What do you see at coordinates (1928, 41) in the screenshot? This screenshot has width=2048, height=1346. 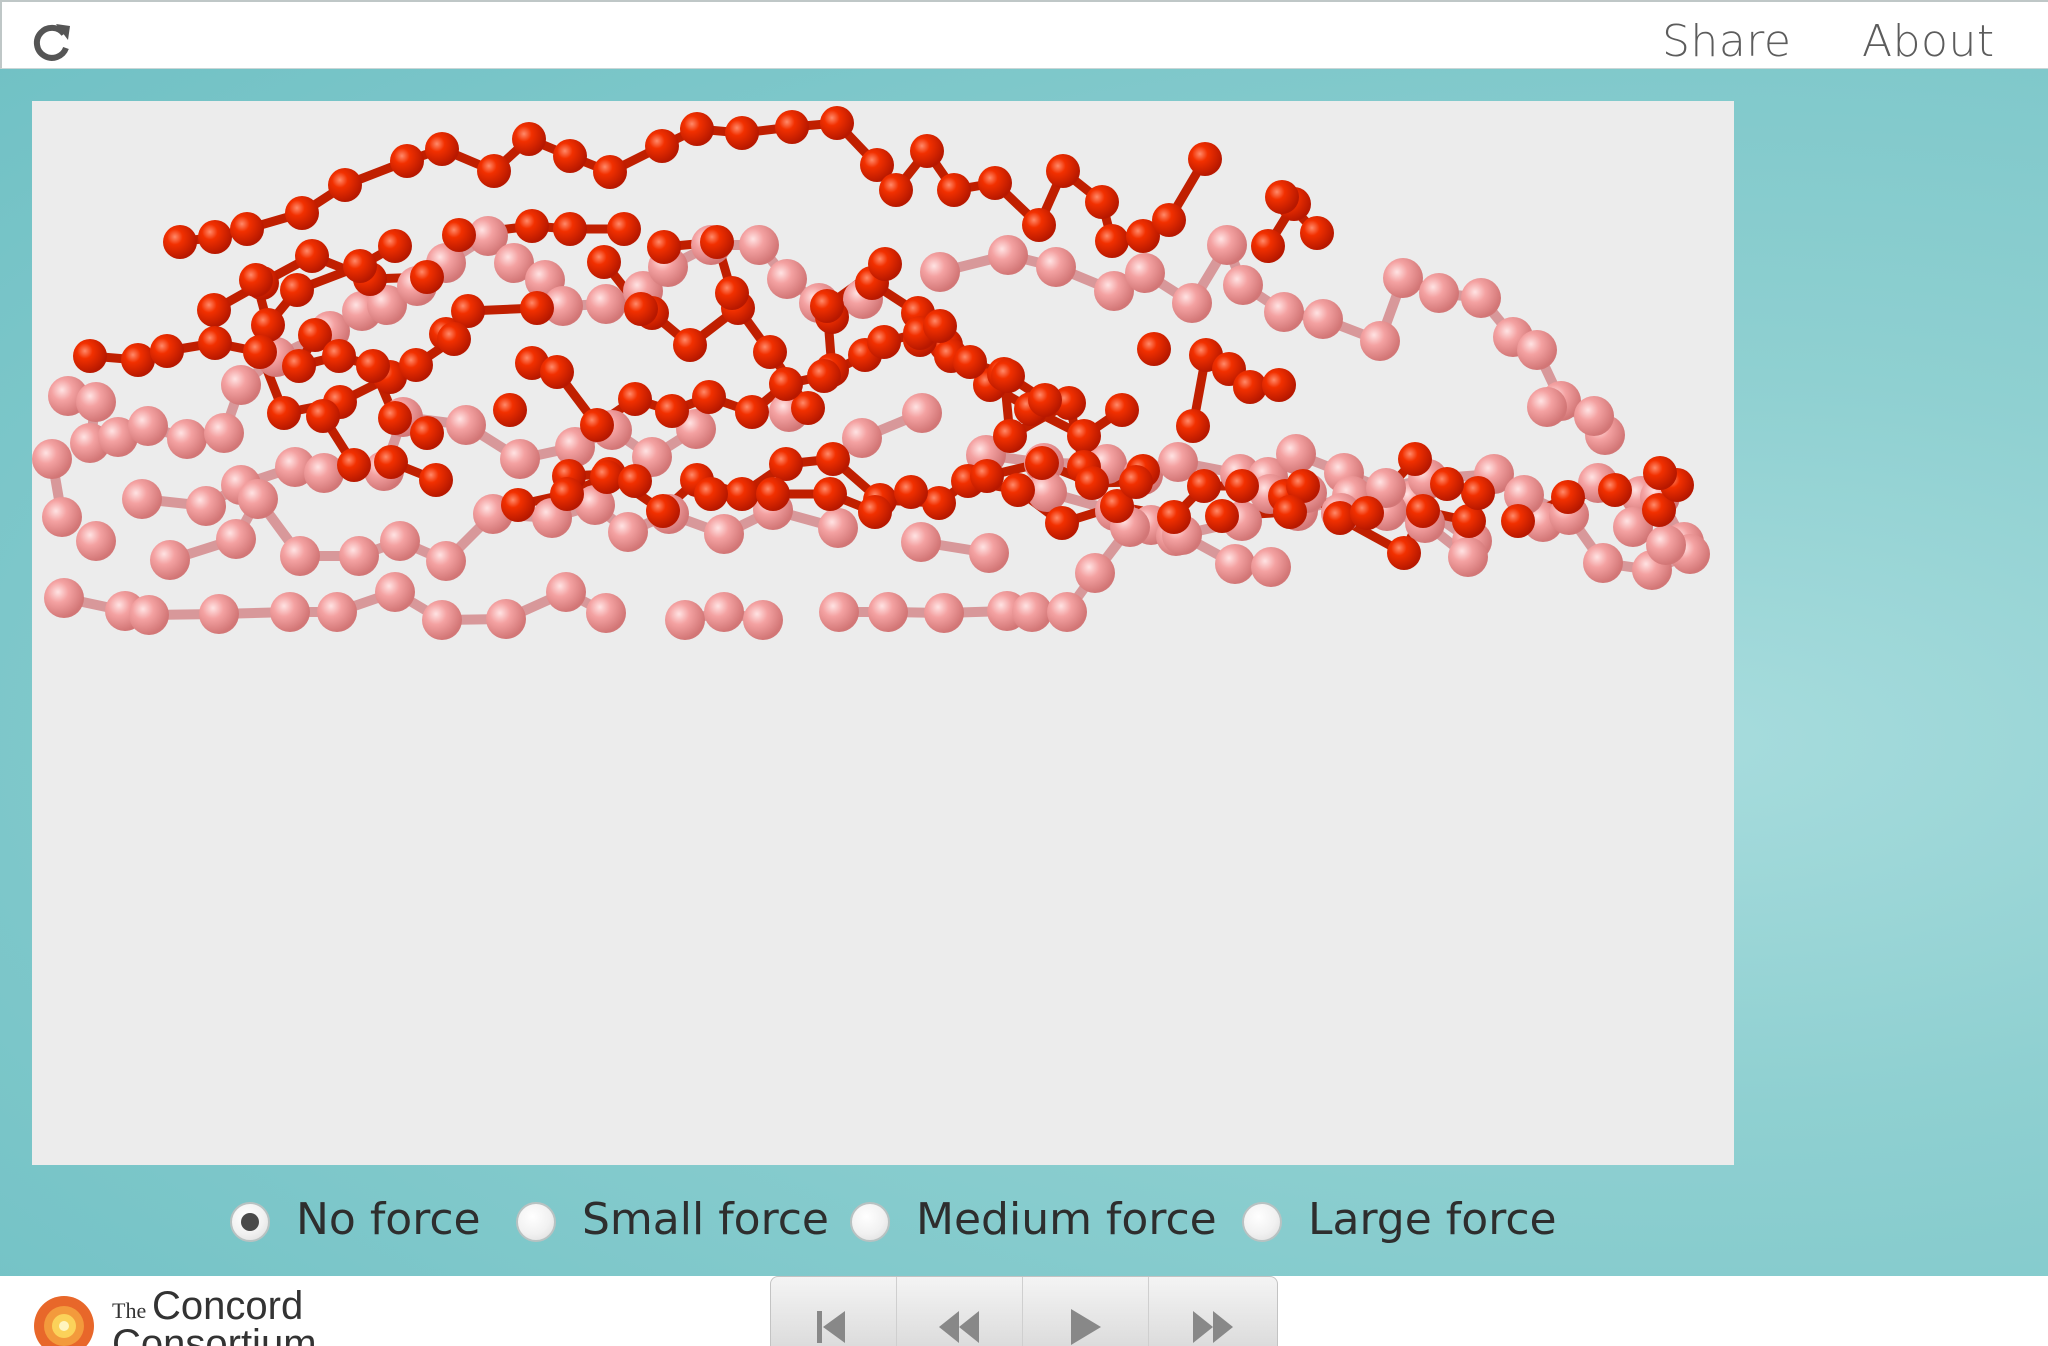 I see `about-link: About` at bounding box center [1928, 41].